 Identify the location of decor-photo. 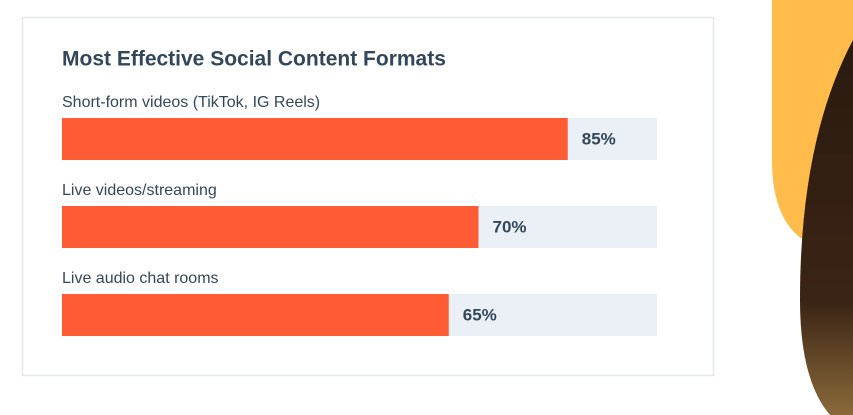
(826, 227).